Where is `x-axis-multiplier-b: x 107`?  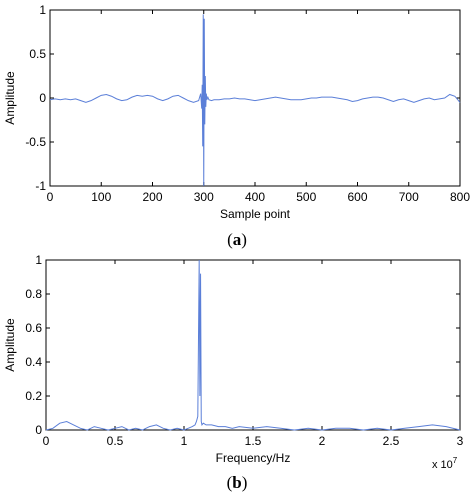
x-axis-multiplier-b: x 107 is located at coordinates (445, 463).